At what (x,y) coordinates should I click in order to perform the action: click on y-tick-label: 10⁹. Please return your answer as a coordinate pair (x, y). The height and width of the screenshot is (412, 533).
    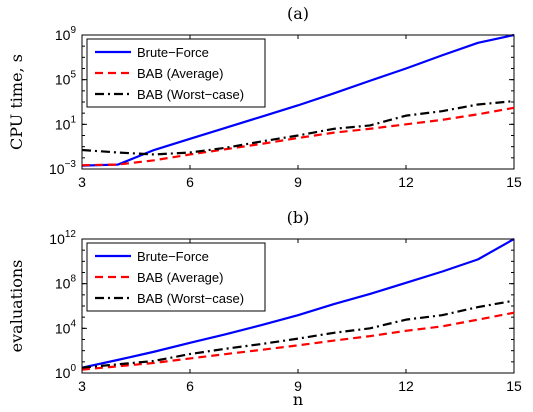
    Looking at the image, I should click on (66, 34).